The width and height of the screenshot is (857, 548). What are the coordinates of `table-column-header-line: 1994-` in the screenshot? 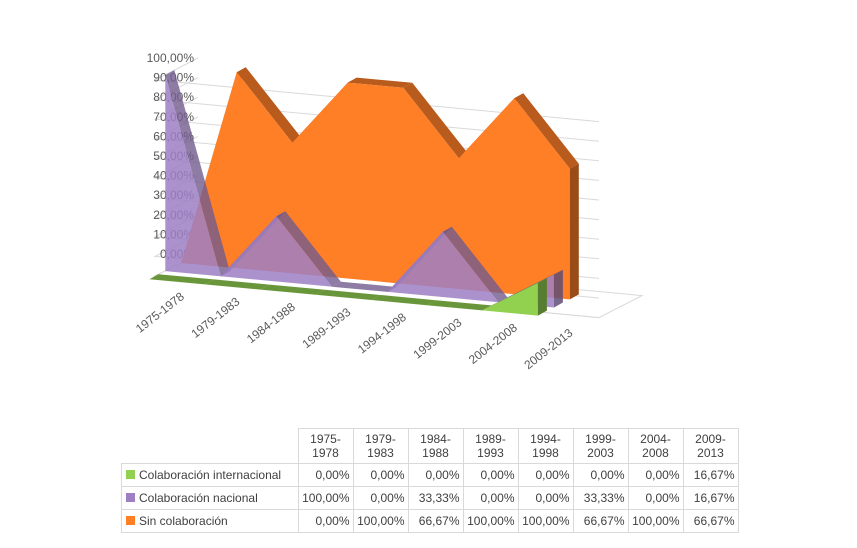 It's located at (545, 439).